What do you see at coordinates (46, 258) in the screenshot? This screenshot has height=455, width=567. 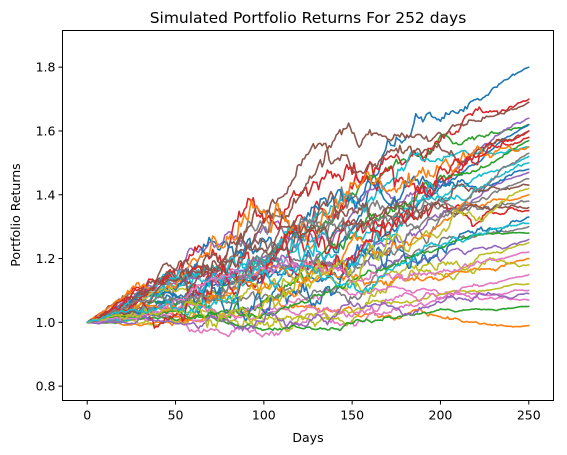 I see `y-tick-label: 1.2` at bounding box center [46, 258].